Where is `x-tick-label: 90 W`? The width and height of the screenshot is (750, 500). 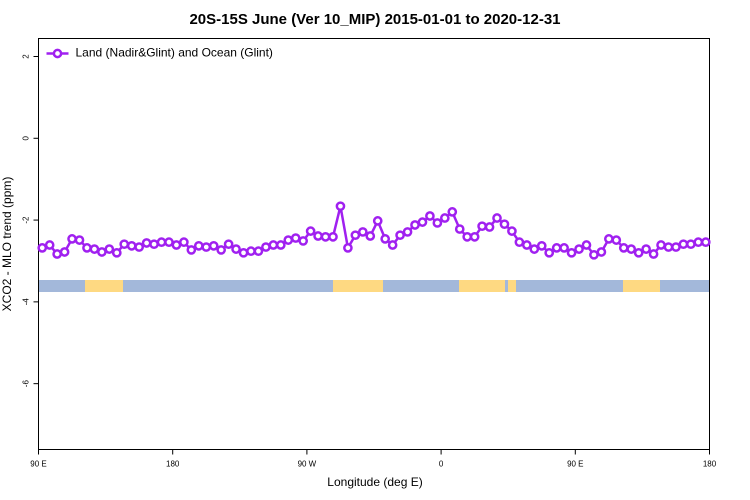
x-tick-label: 90 W is located at coordinates (307, 464).